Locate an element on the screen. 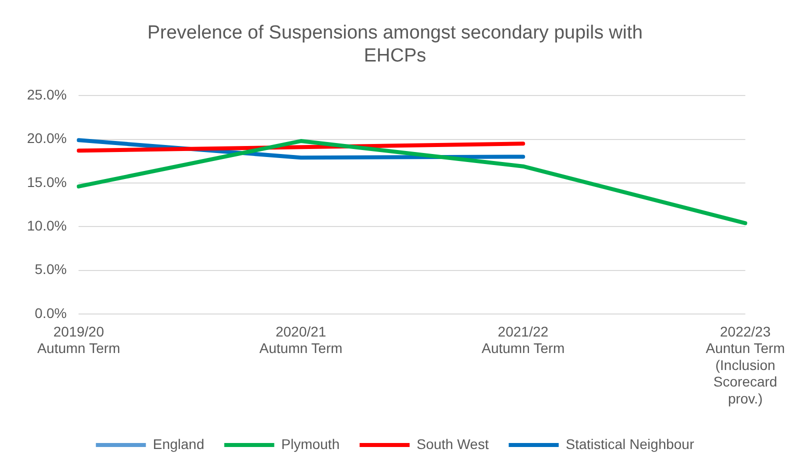 The width and height of the screenshot is (795, 467). y-tick-label: 0.0% is located at coordinates (50, 312).